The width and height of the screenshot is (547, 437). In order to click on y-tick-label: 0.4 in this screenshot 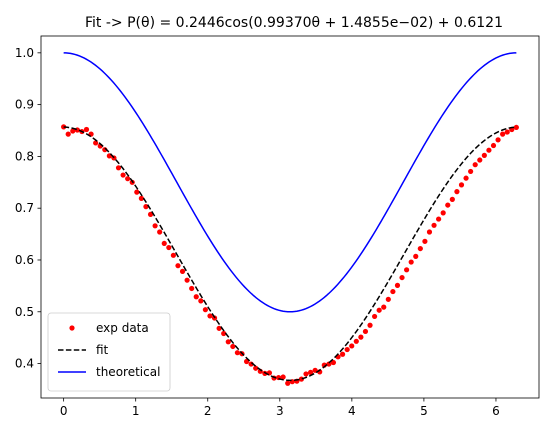, I will do `click(24, 364)`.